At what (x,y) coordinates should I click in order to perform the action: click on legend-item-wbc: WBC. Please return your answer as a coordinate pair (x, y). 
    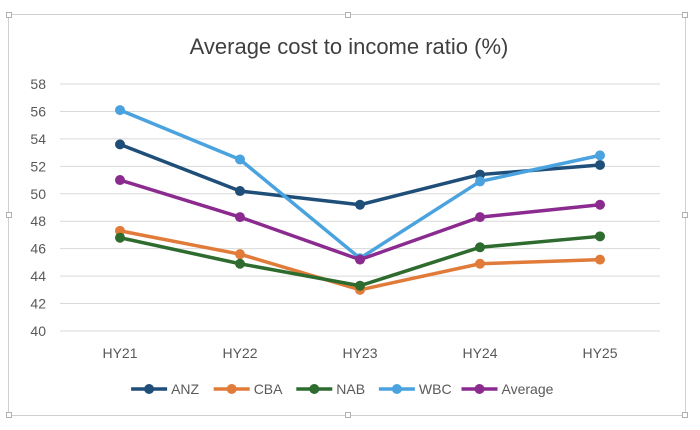
    Looking at the image, I should click on (415, 389).